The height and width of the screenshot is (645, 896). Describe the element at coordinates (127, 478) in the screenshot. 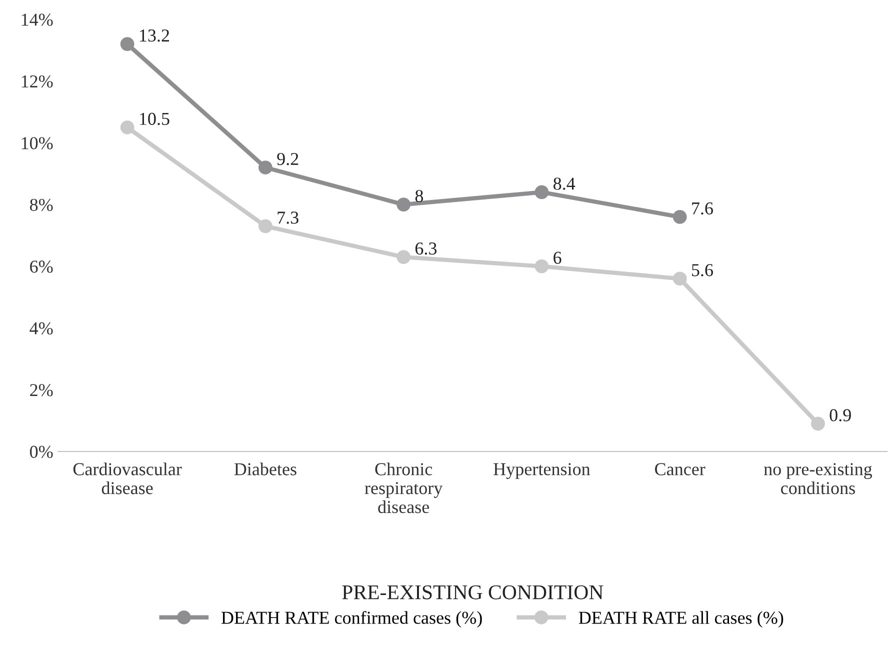

I see `x-tick-label: Cardiovascular disease` at that location.